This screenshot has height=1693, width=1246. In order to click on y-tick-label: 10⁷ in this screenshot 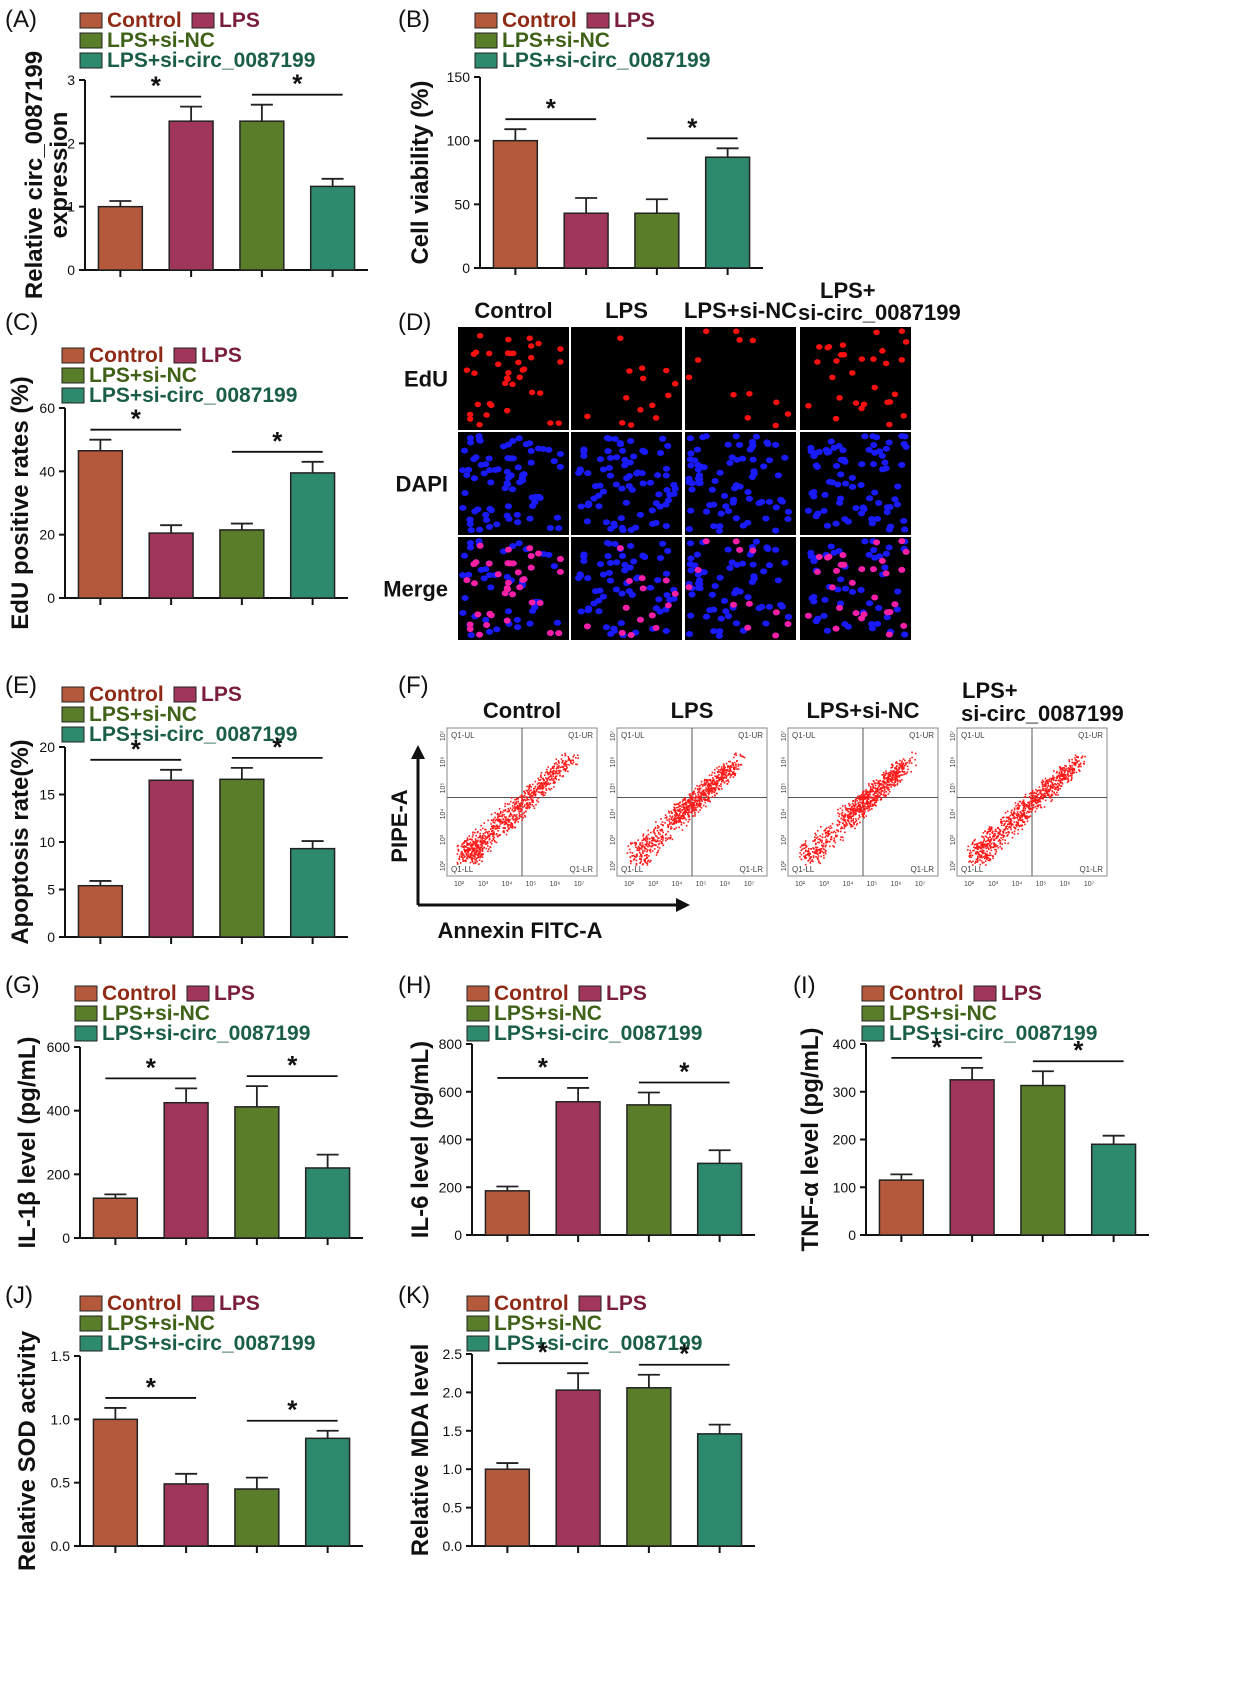, I will do `click(784, 735)`.